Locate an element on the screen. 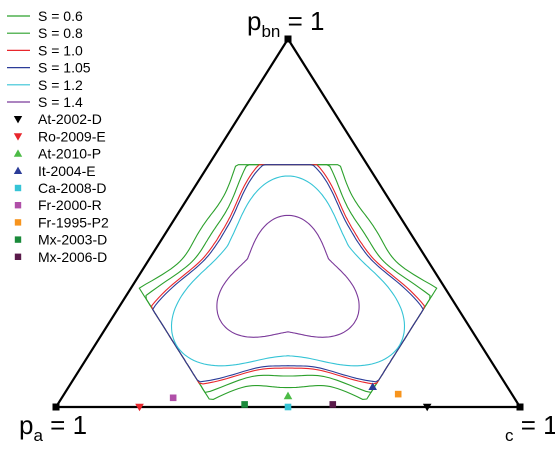  legend-label-at-2010-p: At-2010-P is located at coordinates (69, 154).